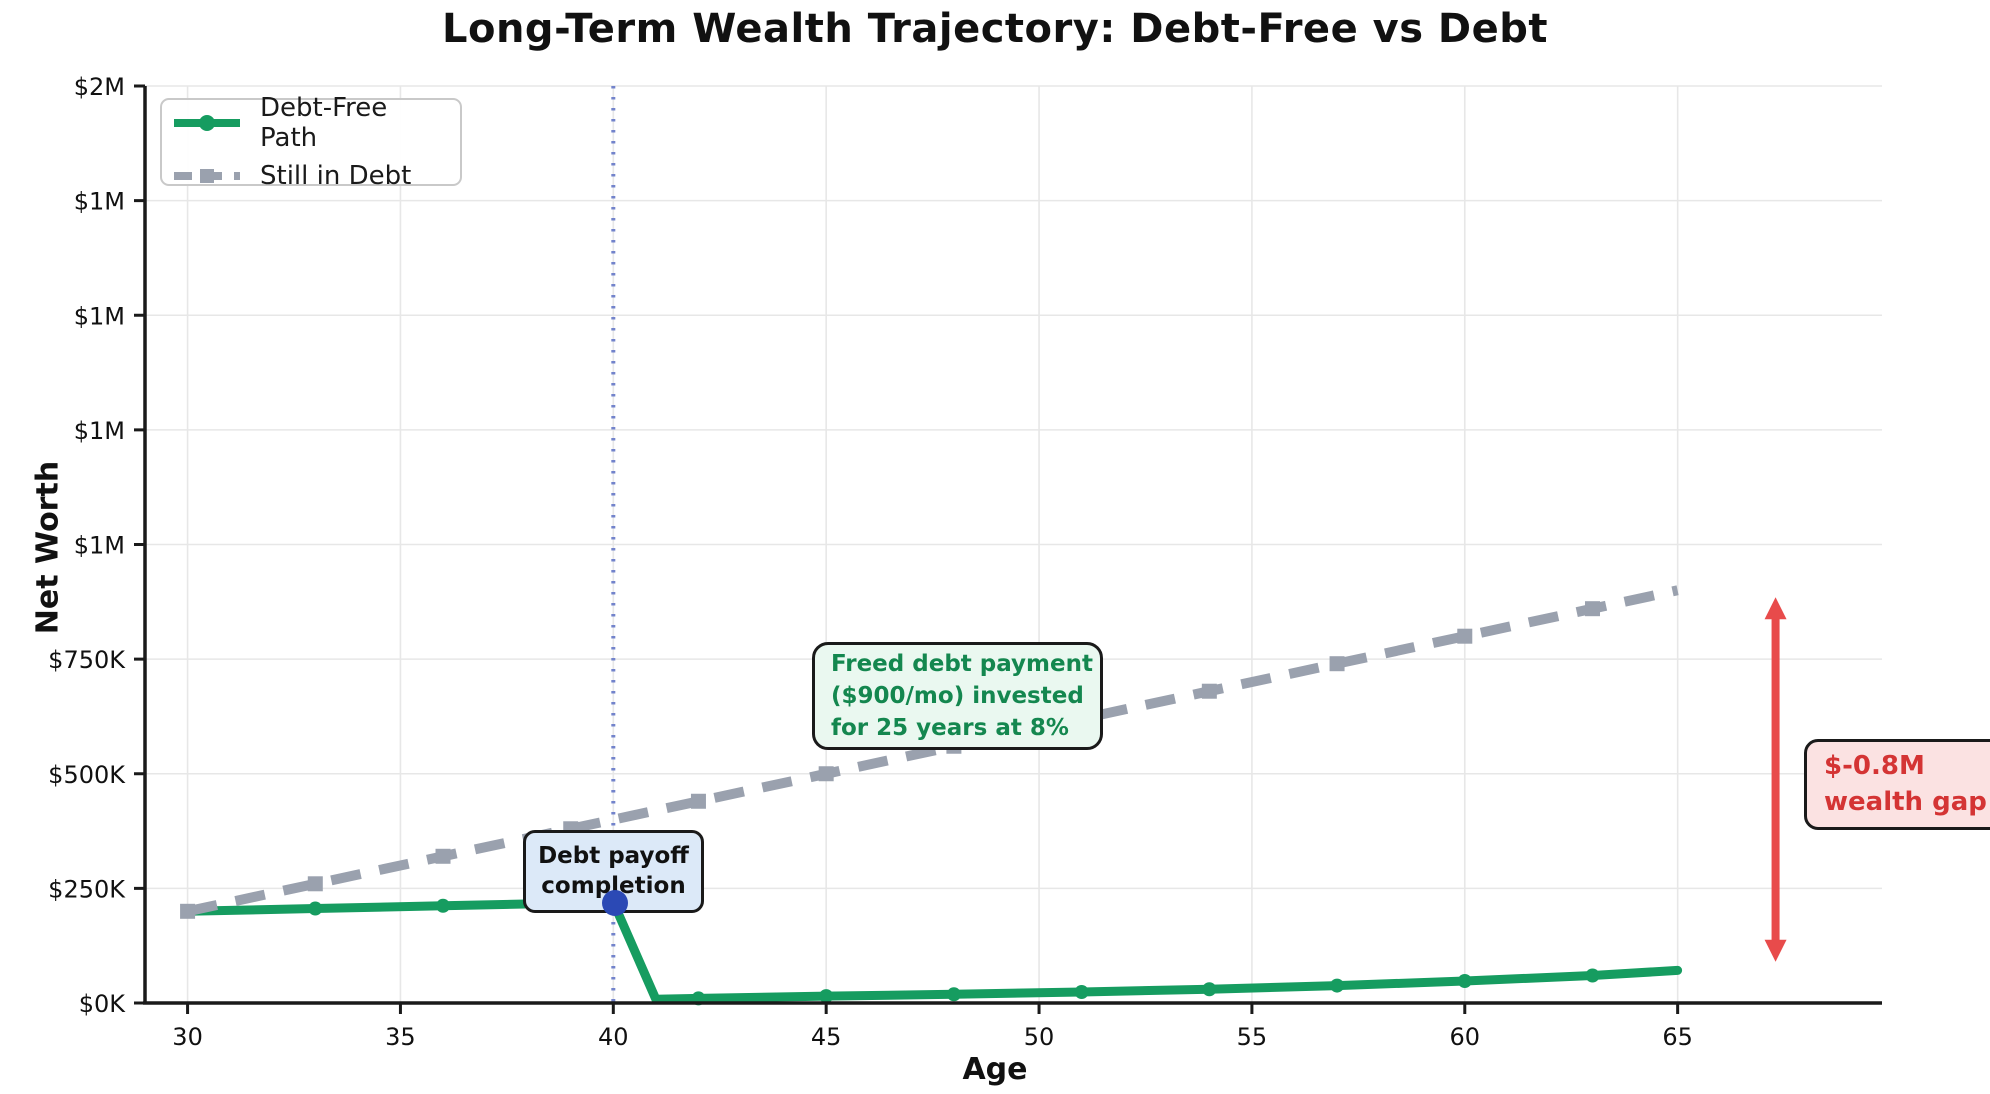 The image size is (1990, 1094). What do you see at coordinates (933, 950) in the screenshot?
I see `series-line-debt-free` at bounding box center [933, 950].